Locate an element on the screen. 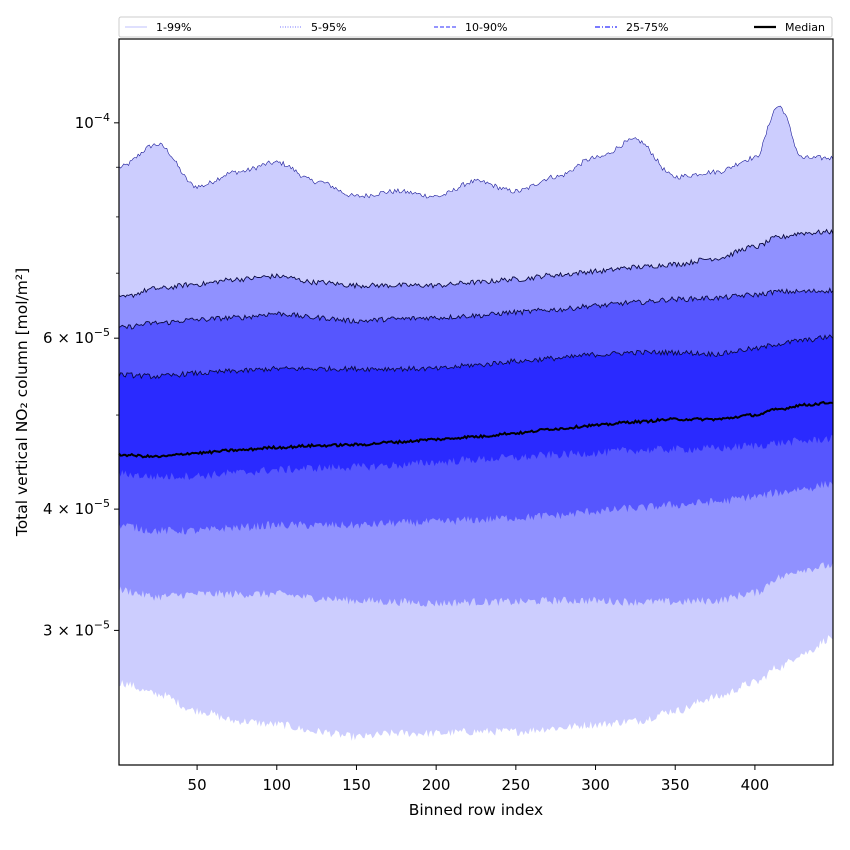 The image size is (850, 850). median-line is located at coordinates (476, 429).